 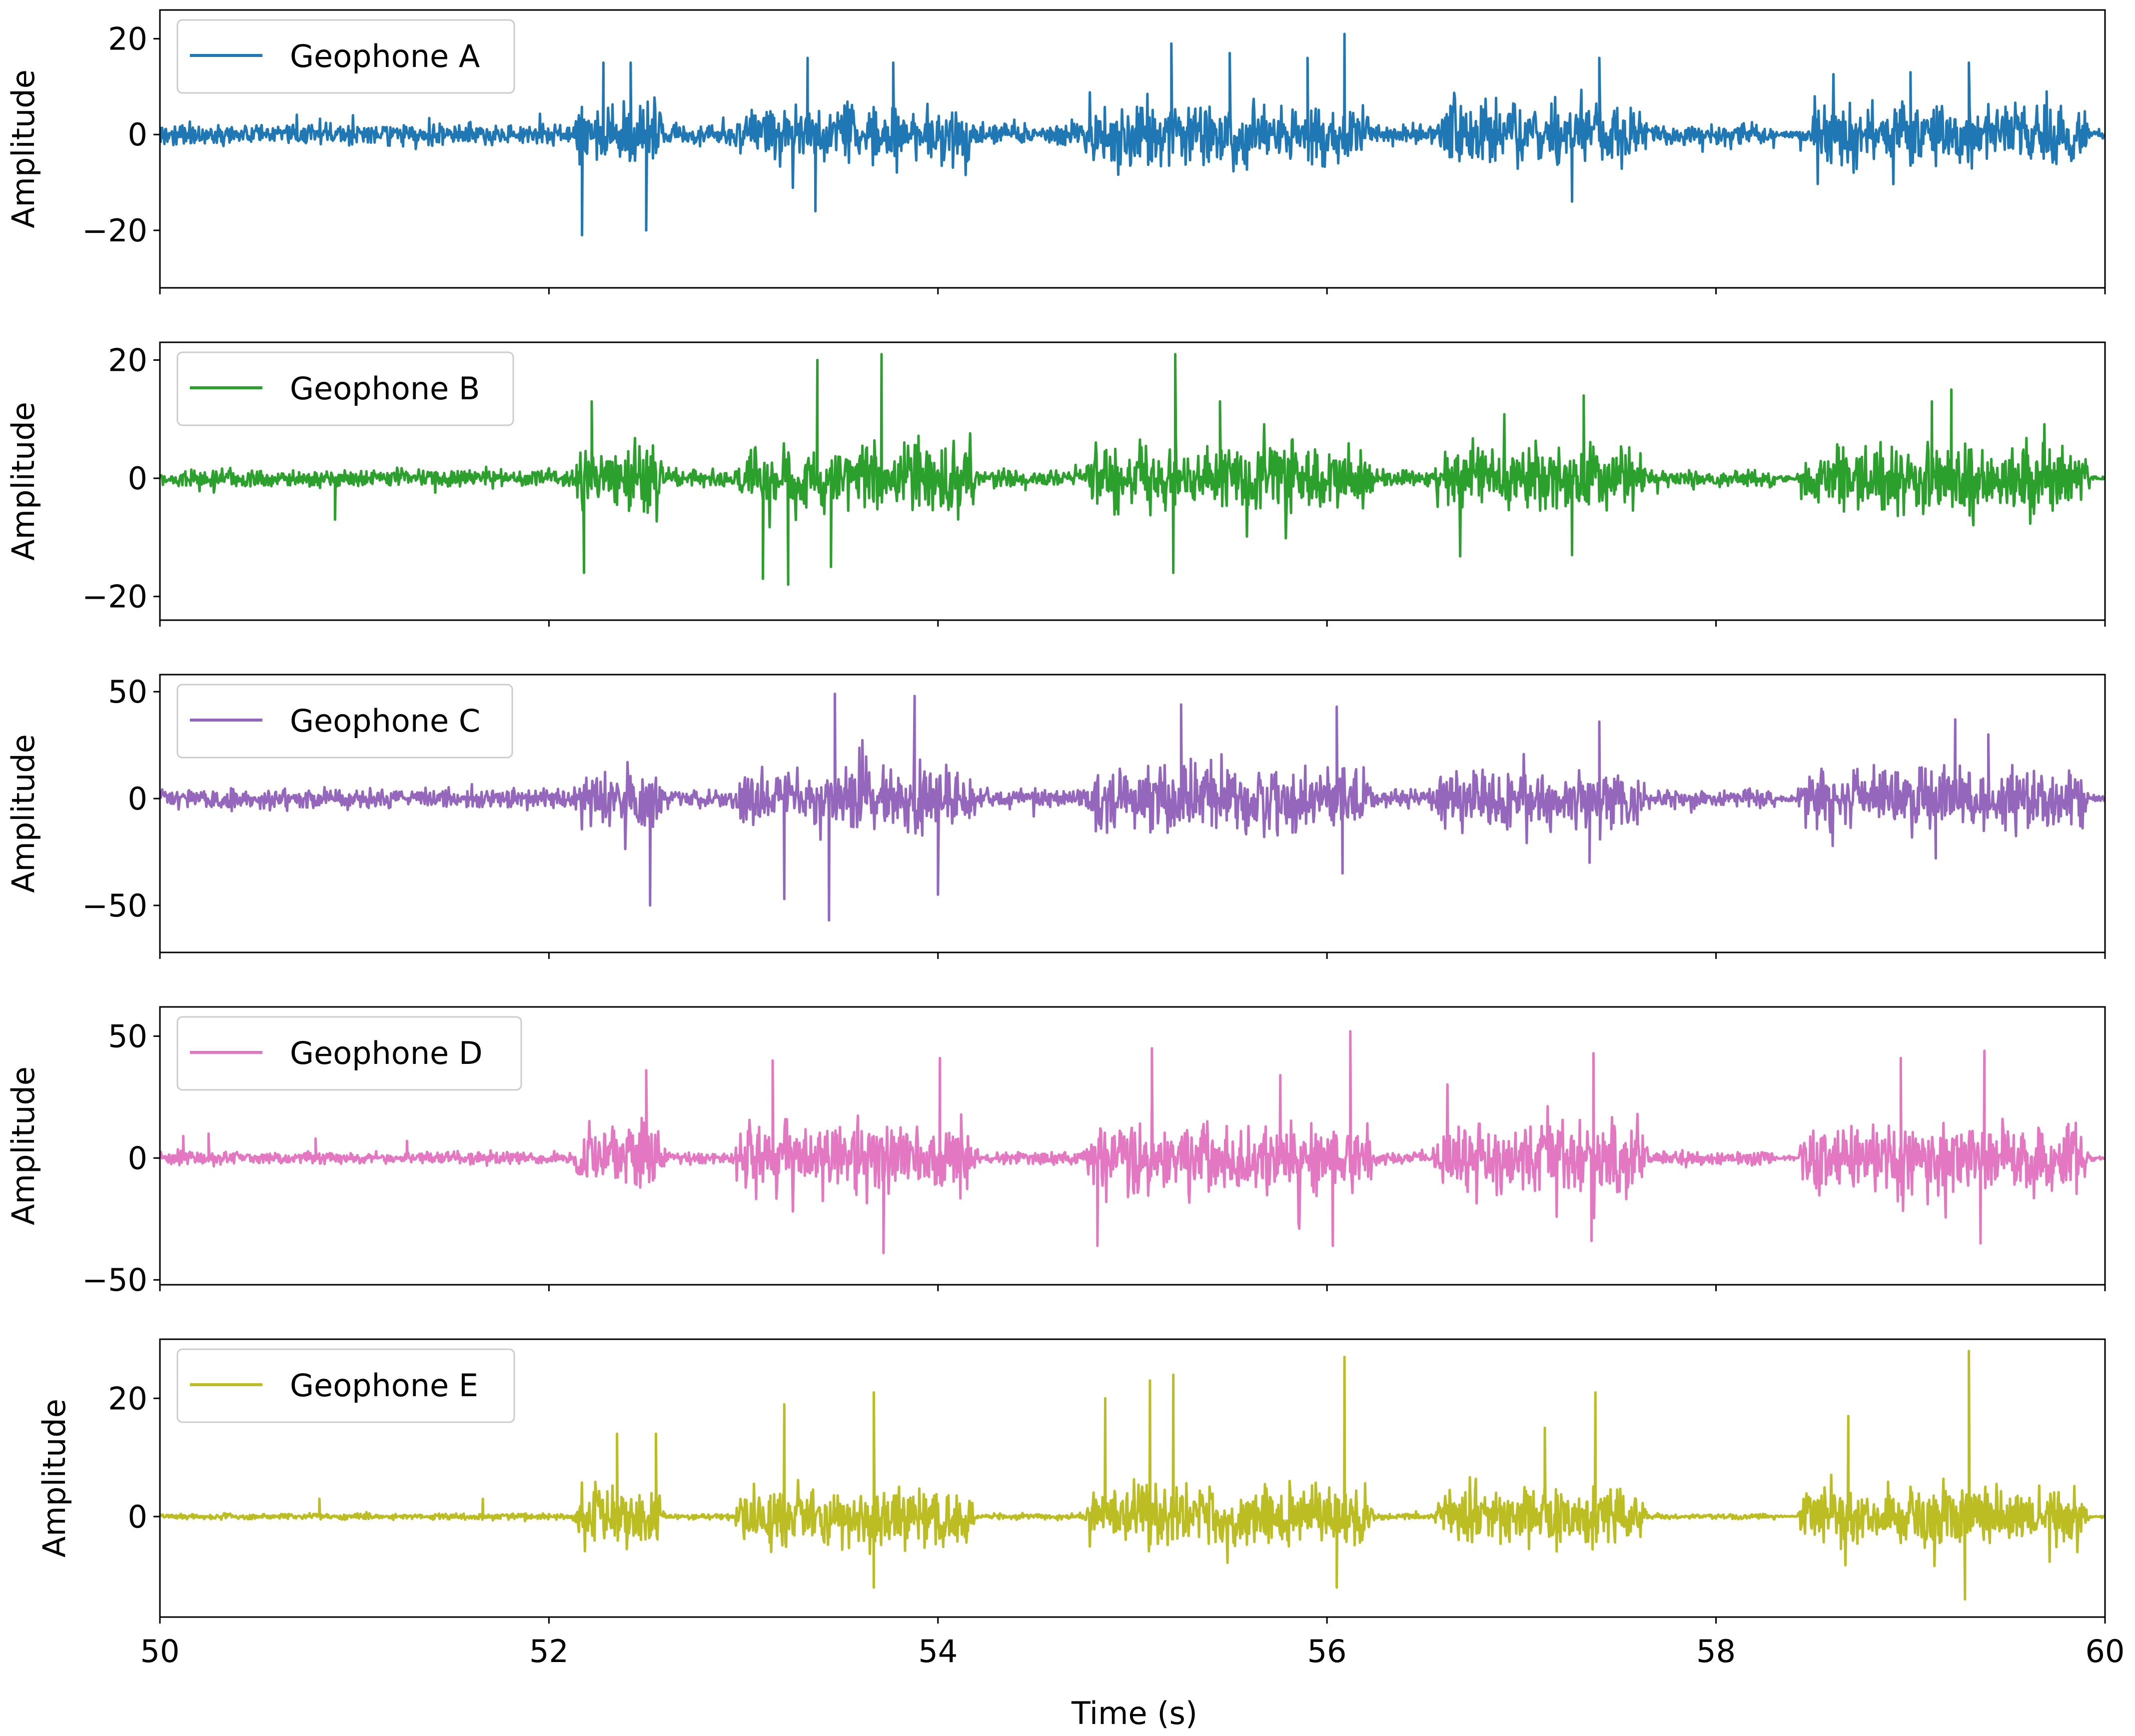 I want to click on x-axis-label: Time (s), so click(x=1134, y=1713).